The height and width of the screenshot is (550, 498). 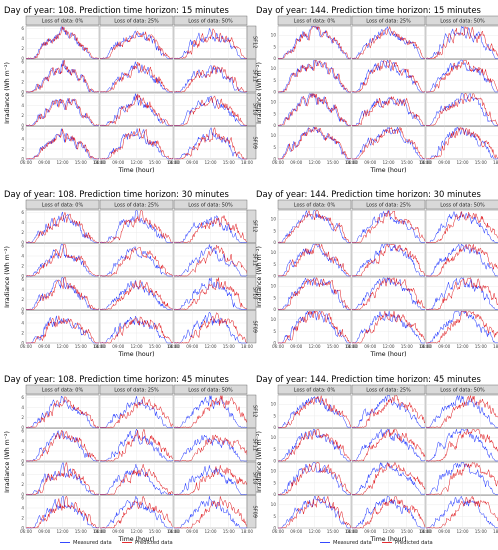 I want to click on row-strip, so click(x=251, y=411).